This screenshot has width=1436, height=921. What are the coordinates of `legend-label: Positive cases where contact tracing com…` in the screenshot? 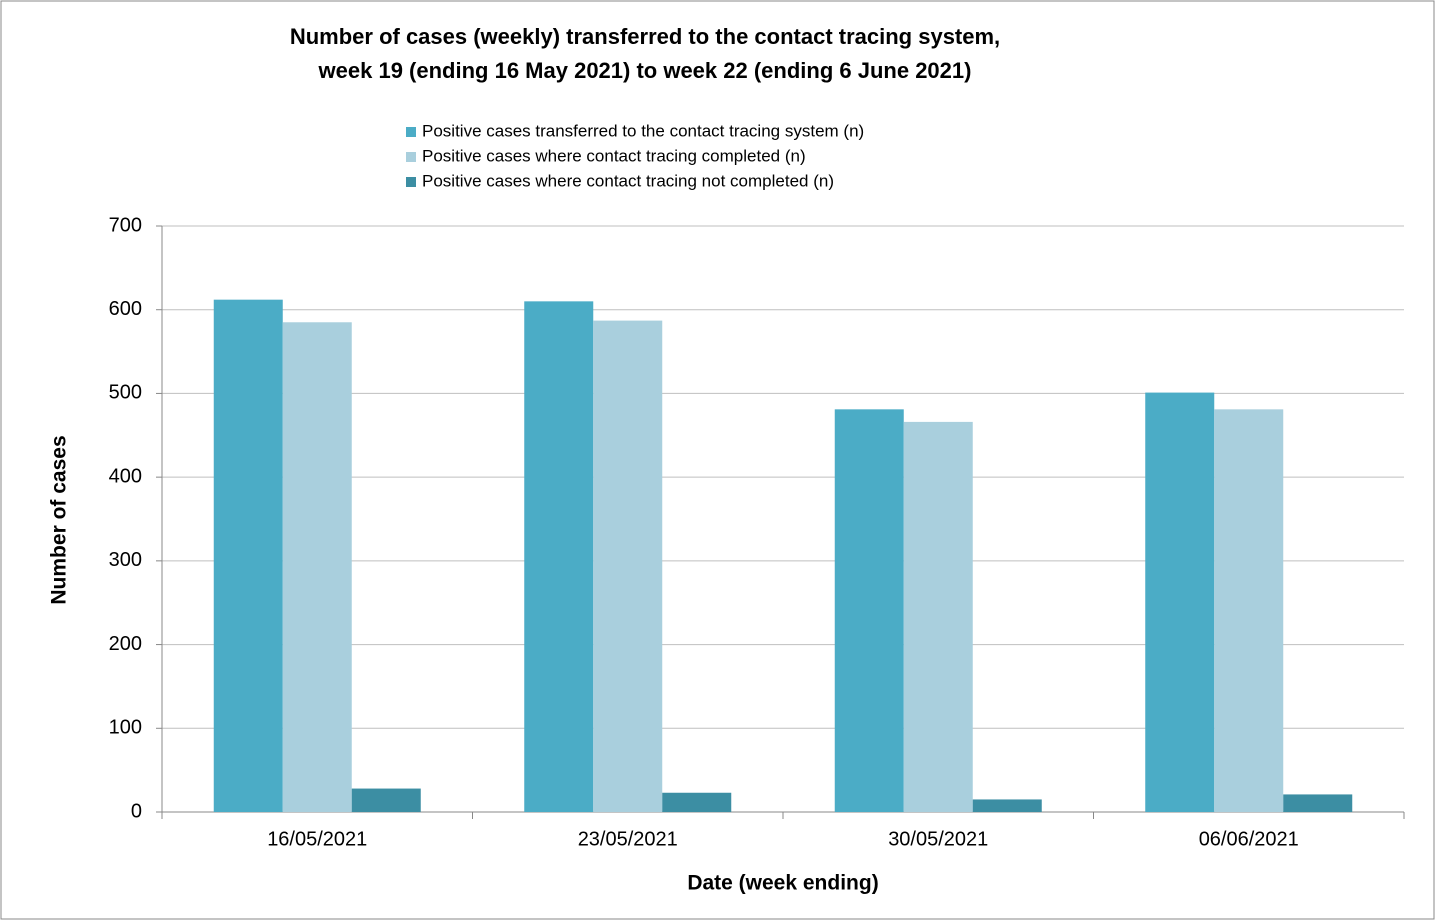 It's located at (614, 155).